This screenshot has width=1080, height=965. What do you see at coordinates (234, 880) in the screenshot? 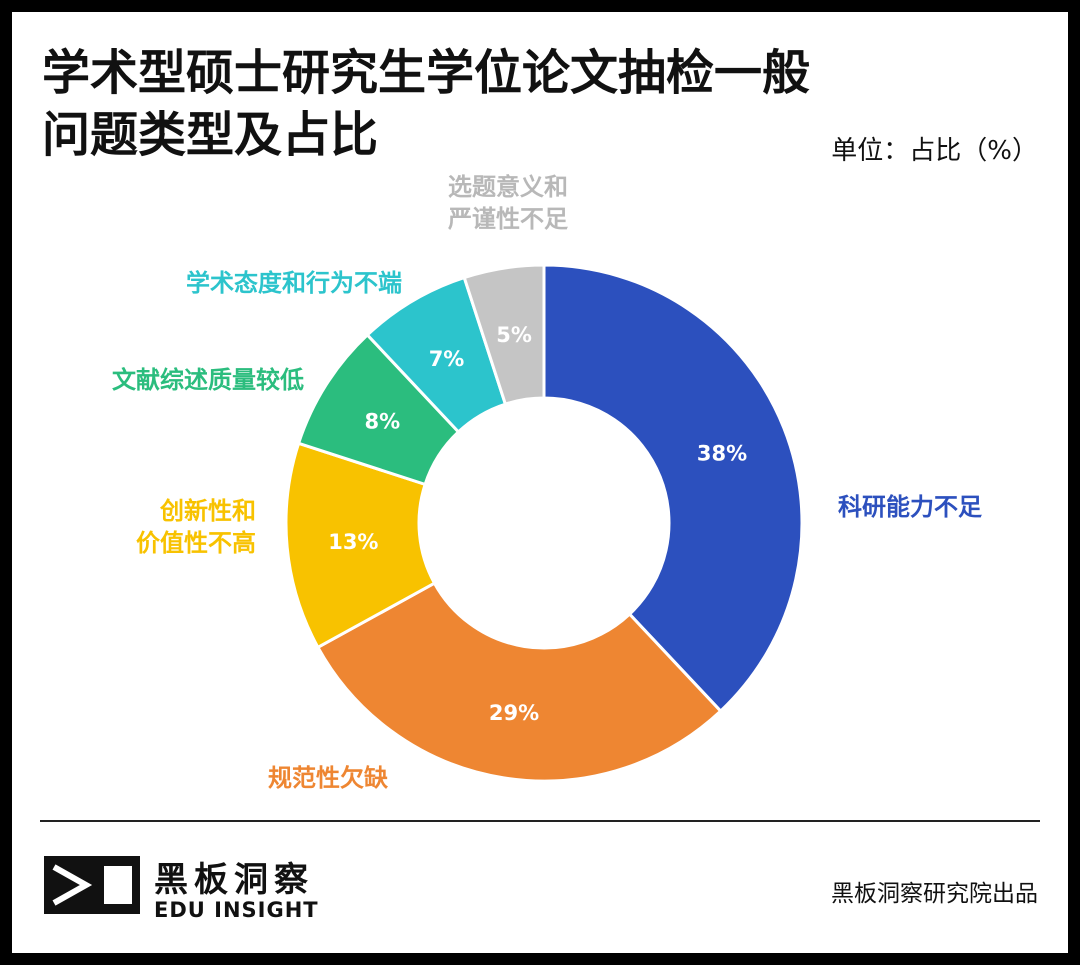
I see `brand-name-cn: 黑板洞察` at bounding box center [234, 880].